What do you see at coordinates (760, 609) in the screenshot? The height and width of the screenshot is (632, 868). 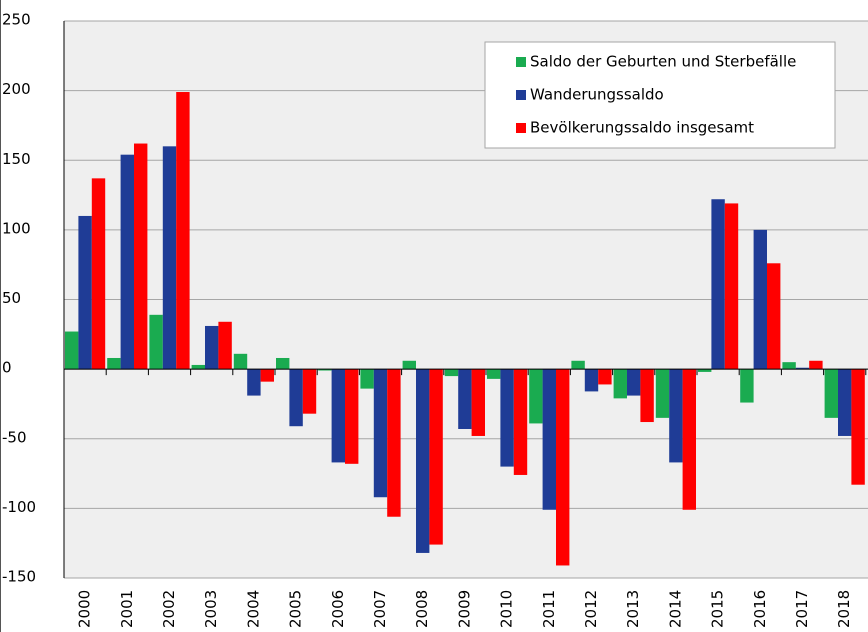 I see `x-tick-label: 2016` at bounding box center [760, 609].